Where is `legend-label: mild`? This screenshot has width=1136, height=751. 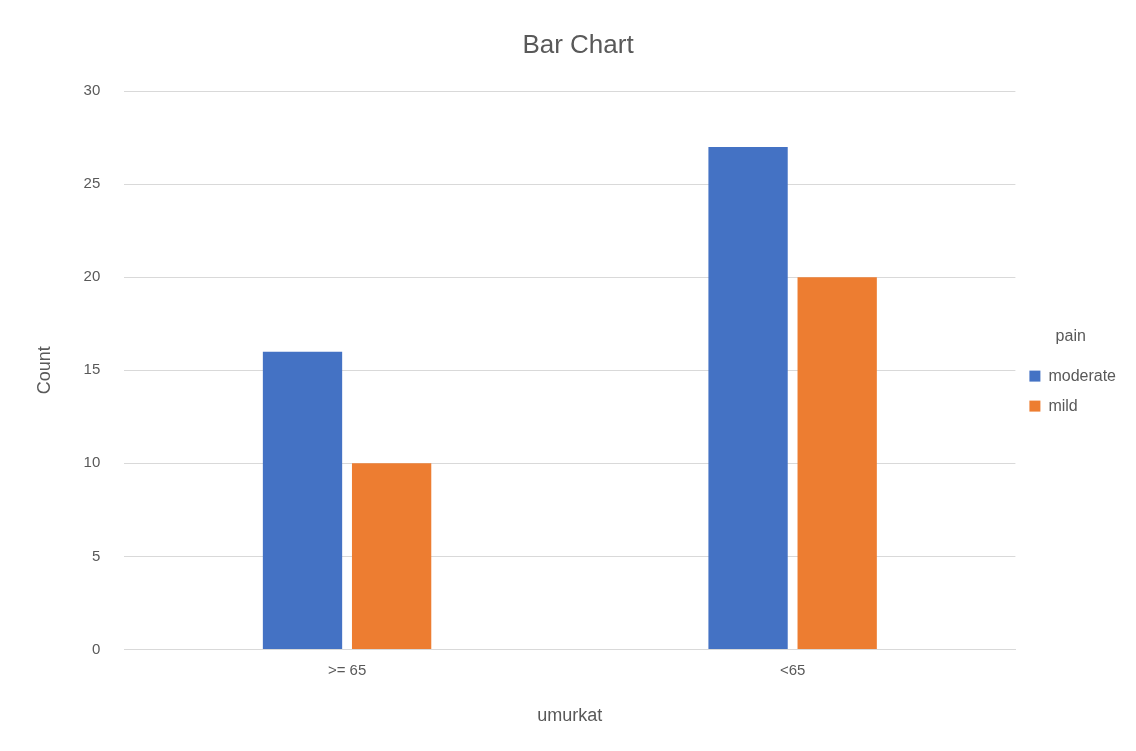
legend-label: mild is located at coordinates (1063, 405).